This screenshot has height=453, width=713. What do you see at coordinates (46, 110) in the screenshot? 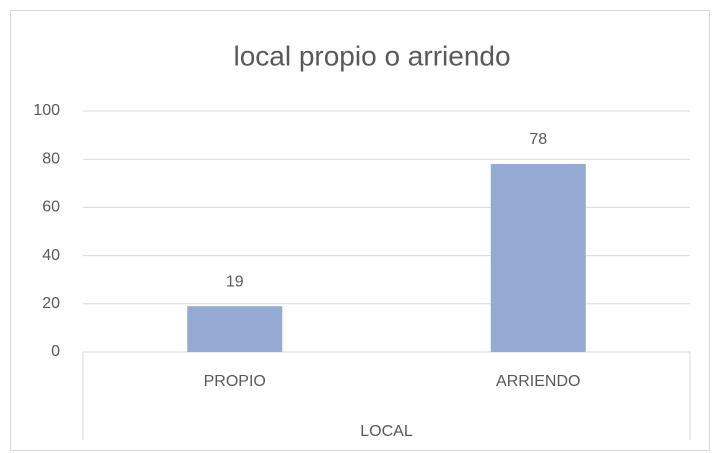
I see `y-tick-label: 100` at bounding box center [46, 110].